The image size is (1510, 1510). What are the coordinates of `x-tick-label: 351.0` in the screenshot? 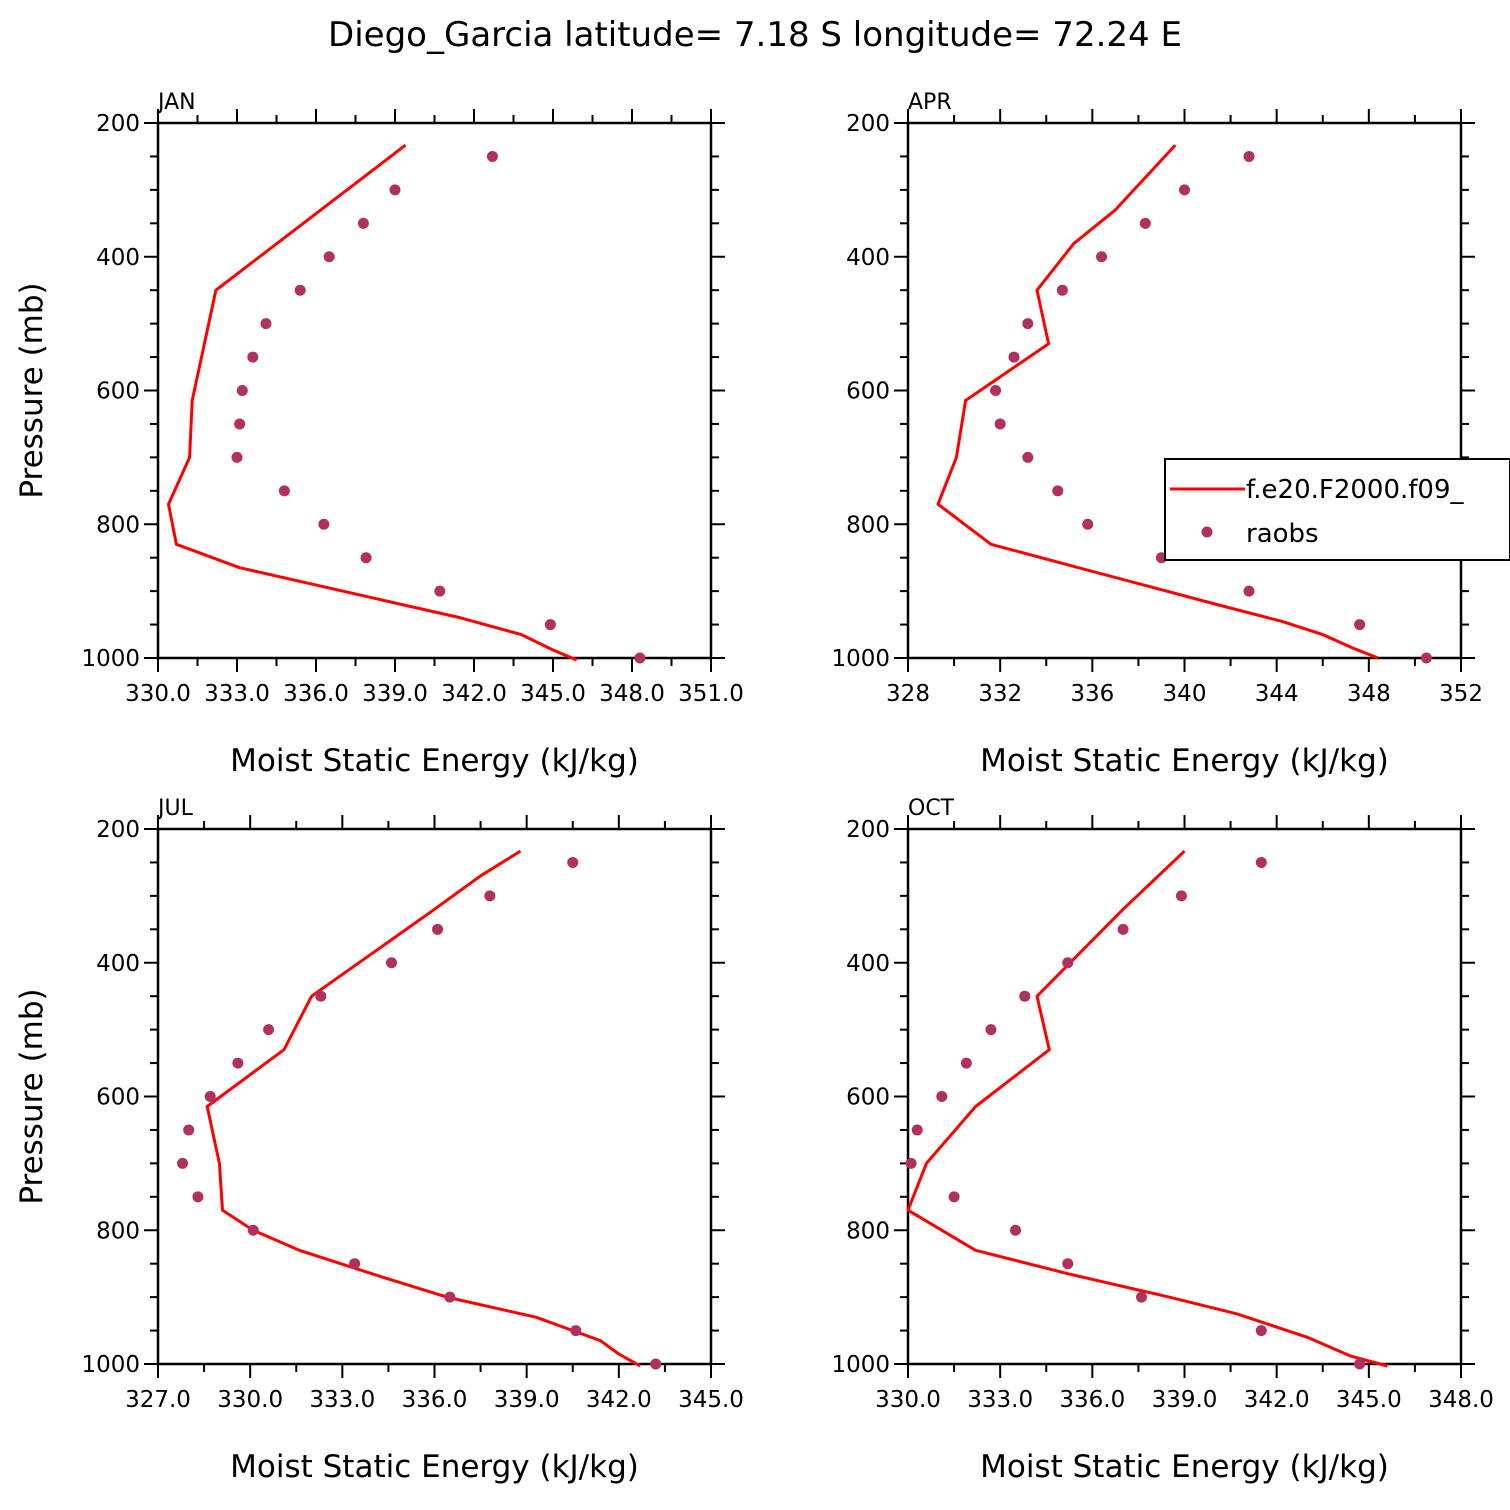 It's located at (711, 694).